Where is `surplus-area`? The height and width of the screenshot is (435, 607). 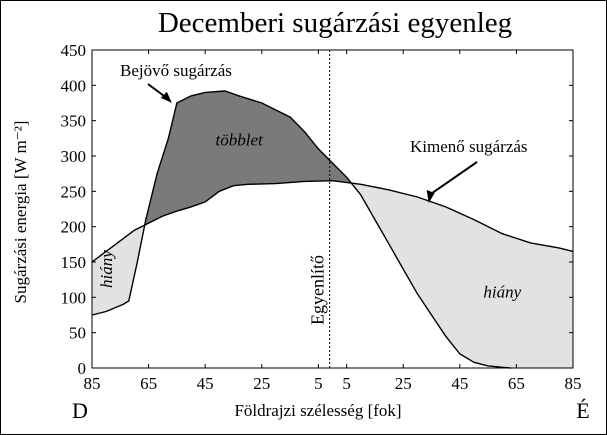
surplus-area is located at coordinates (249, 158).